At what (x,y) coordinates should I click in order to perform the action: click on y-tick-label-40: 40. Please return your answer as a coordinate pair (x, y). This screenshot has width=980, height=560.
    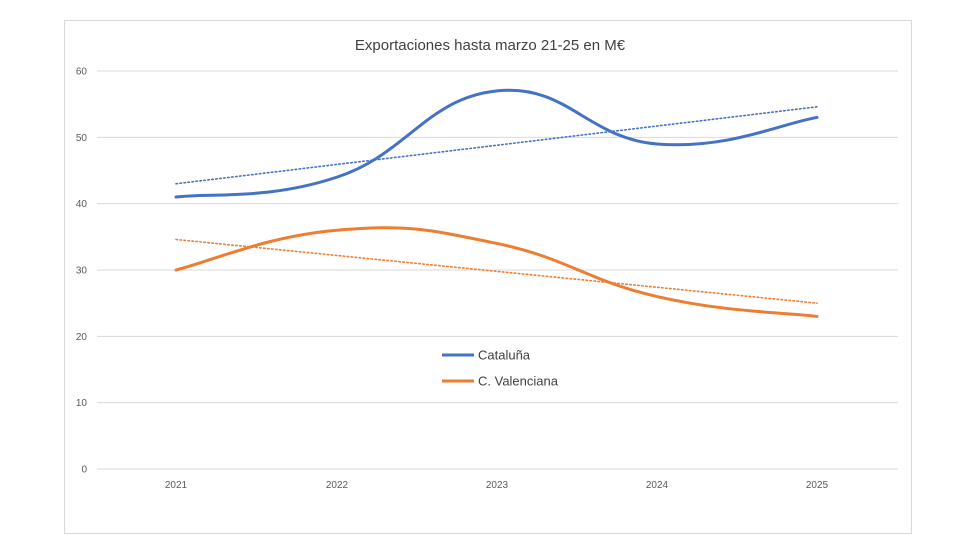
    Looking at the image, I should click on (82, 204).